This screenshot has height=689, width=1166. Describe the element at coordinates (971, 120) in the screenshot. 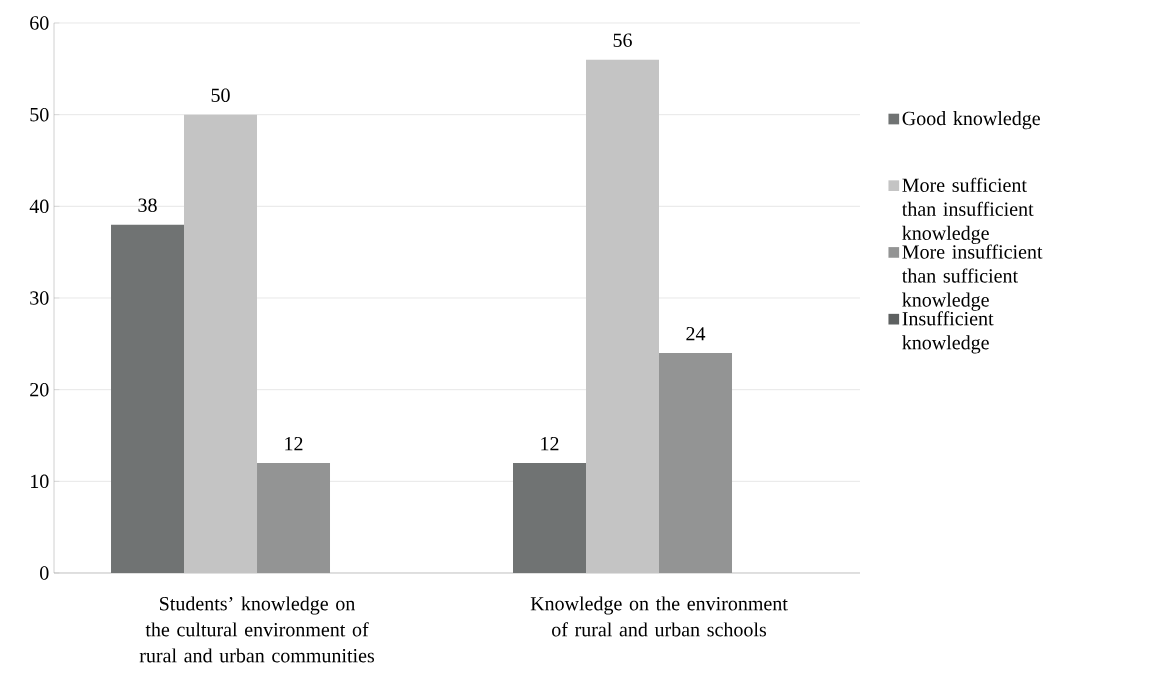

I see `legend-label: Good knowledge` at that location.